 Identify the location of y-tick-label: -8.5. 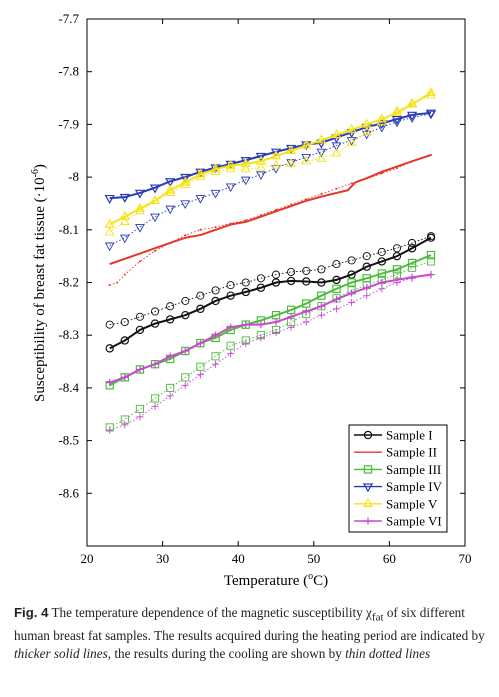
(68, 440).